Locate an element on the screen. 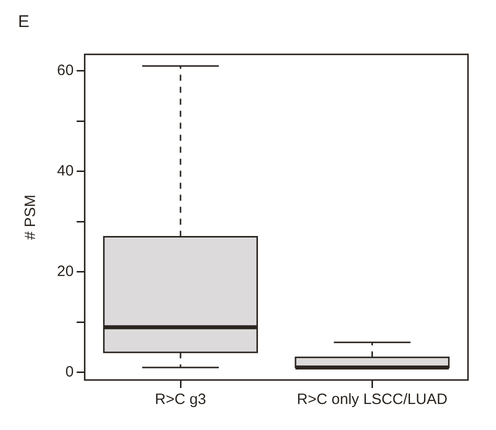 The width and height of the screenshot is (496, 430). y-tick-label: 0 is located at coordinates (69, 372).